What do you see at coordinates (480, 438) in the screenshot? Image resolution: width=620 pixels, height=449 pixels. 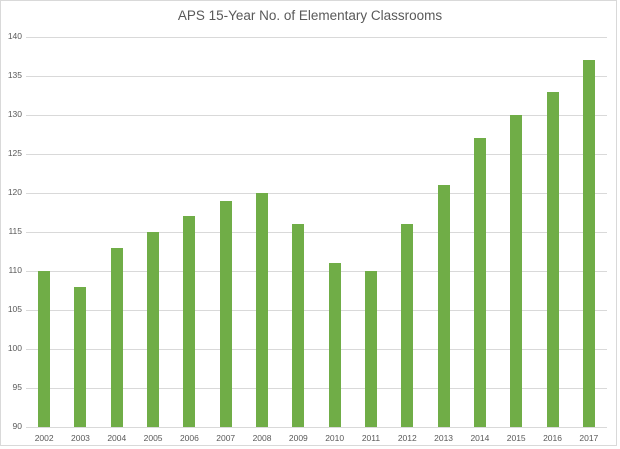 I see `x-tick-label: 2014` at bounding box center [480, 438].